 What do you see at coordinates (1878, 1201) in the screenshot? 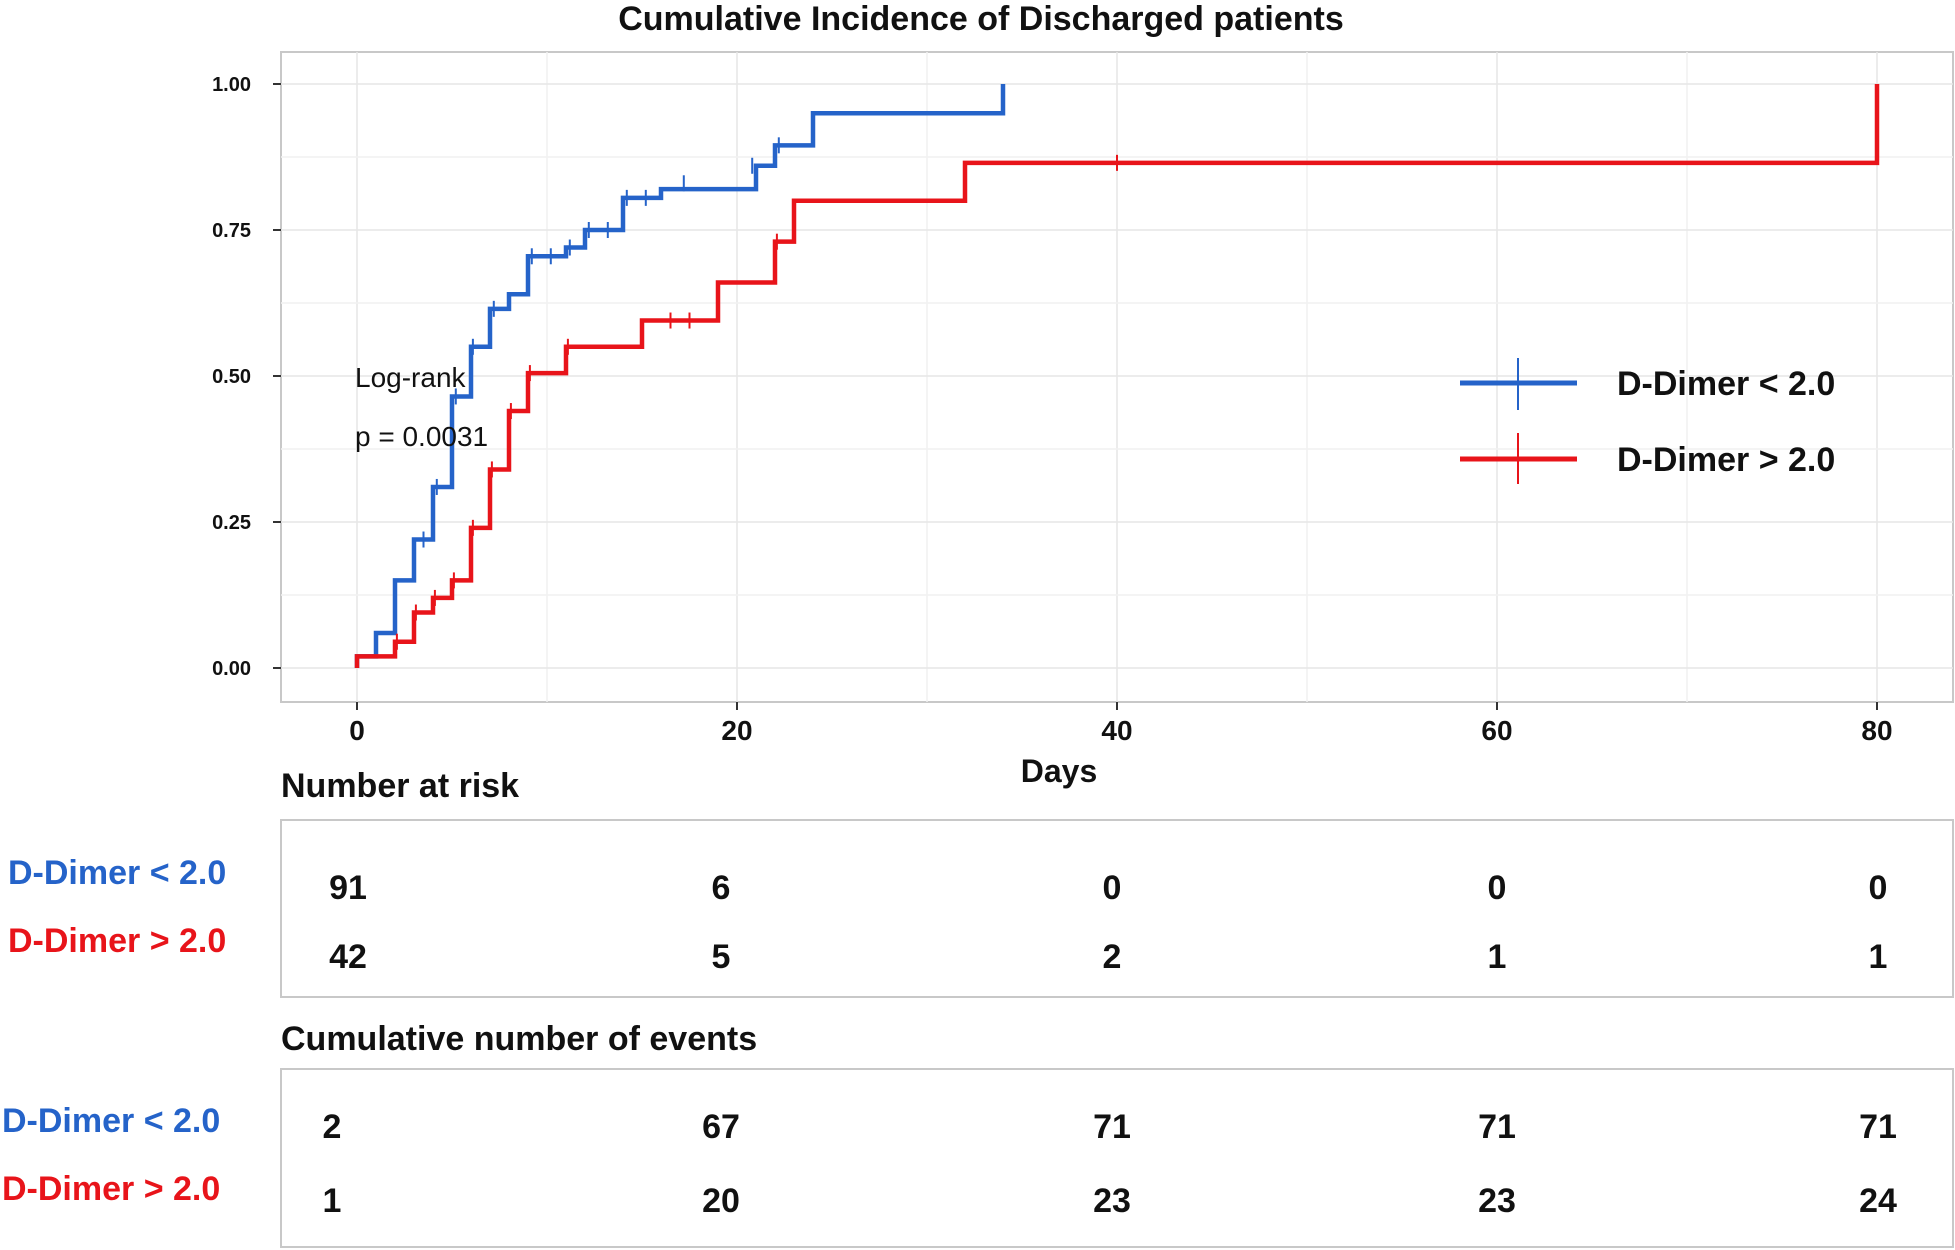
I see `table-cell: 24` at bounding box center [1878, 1201].